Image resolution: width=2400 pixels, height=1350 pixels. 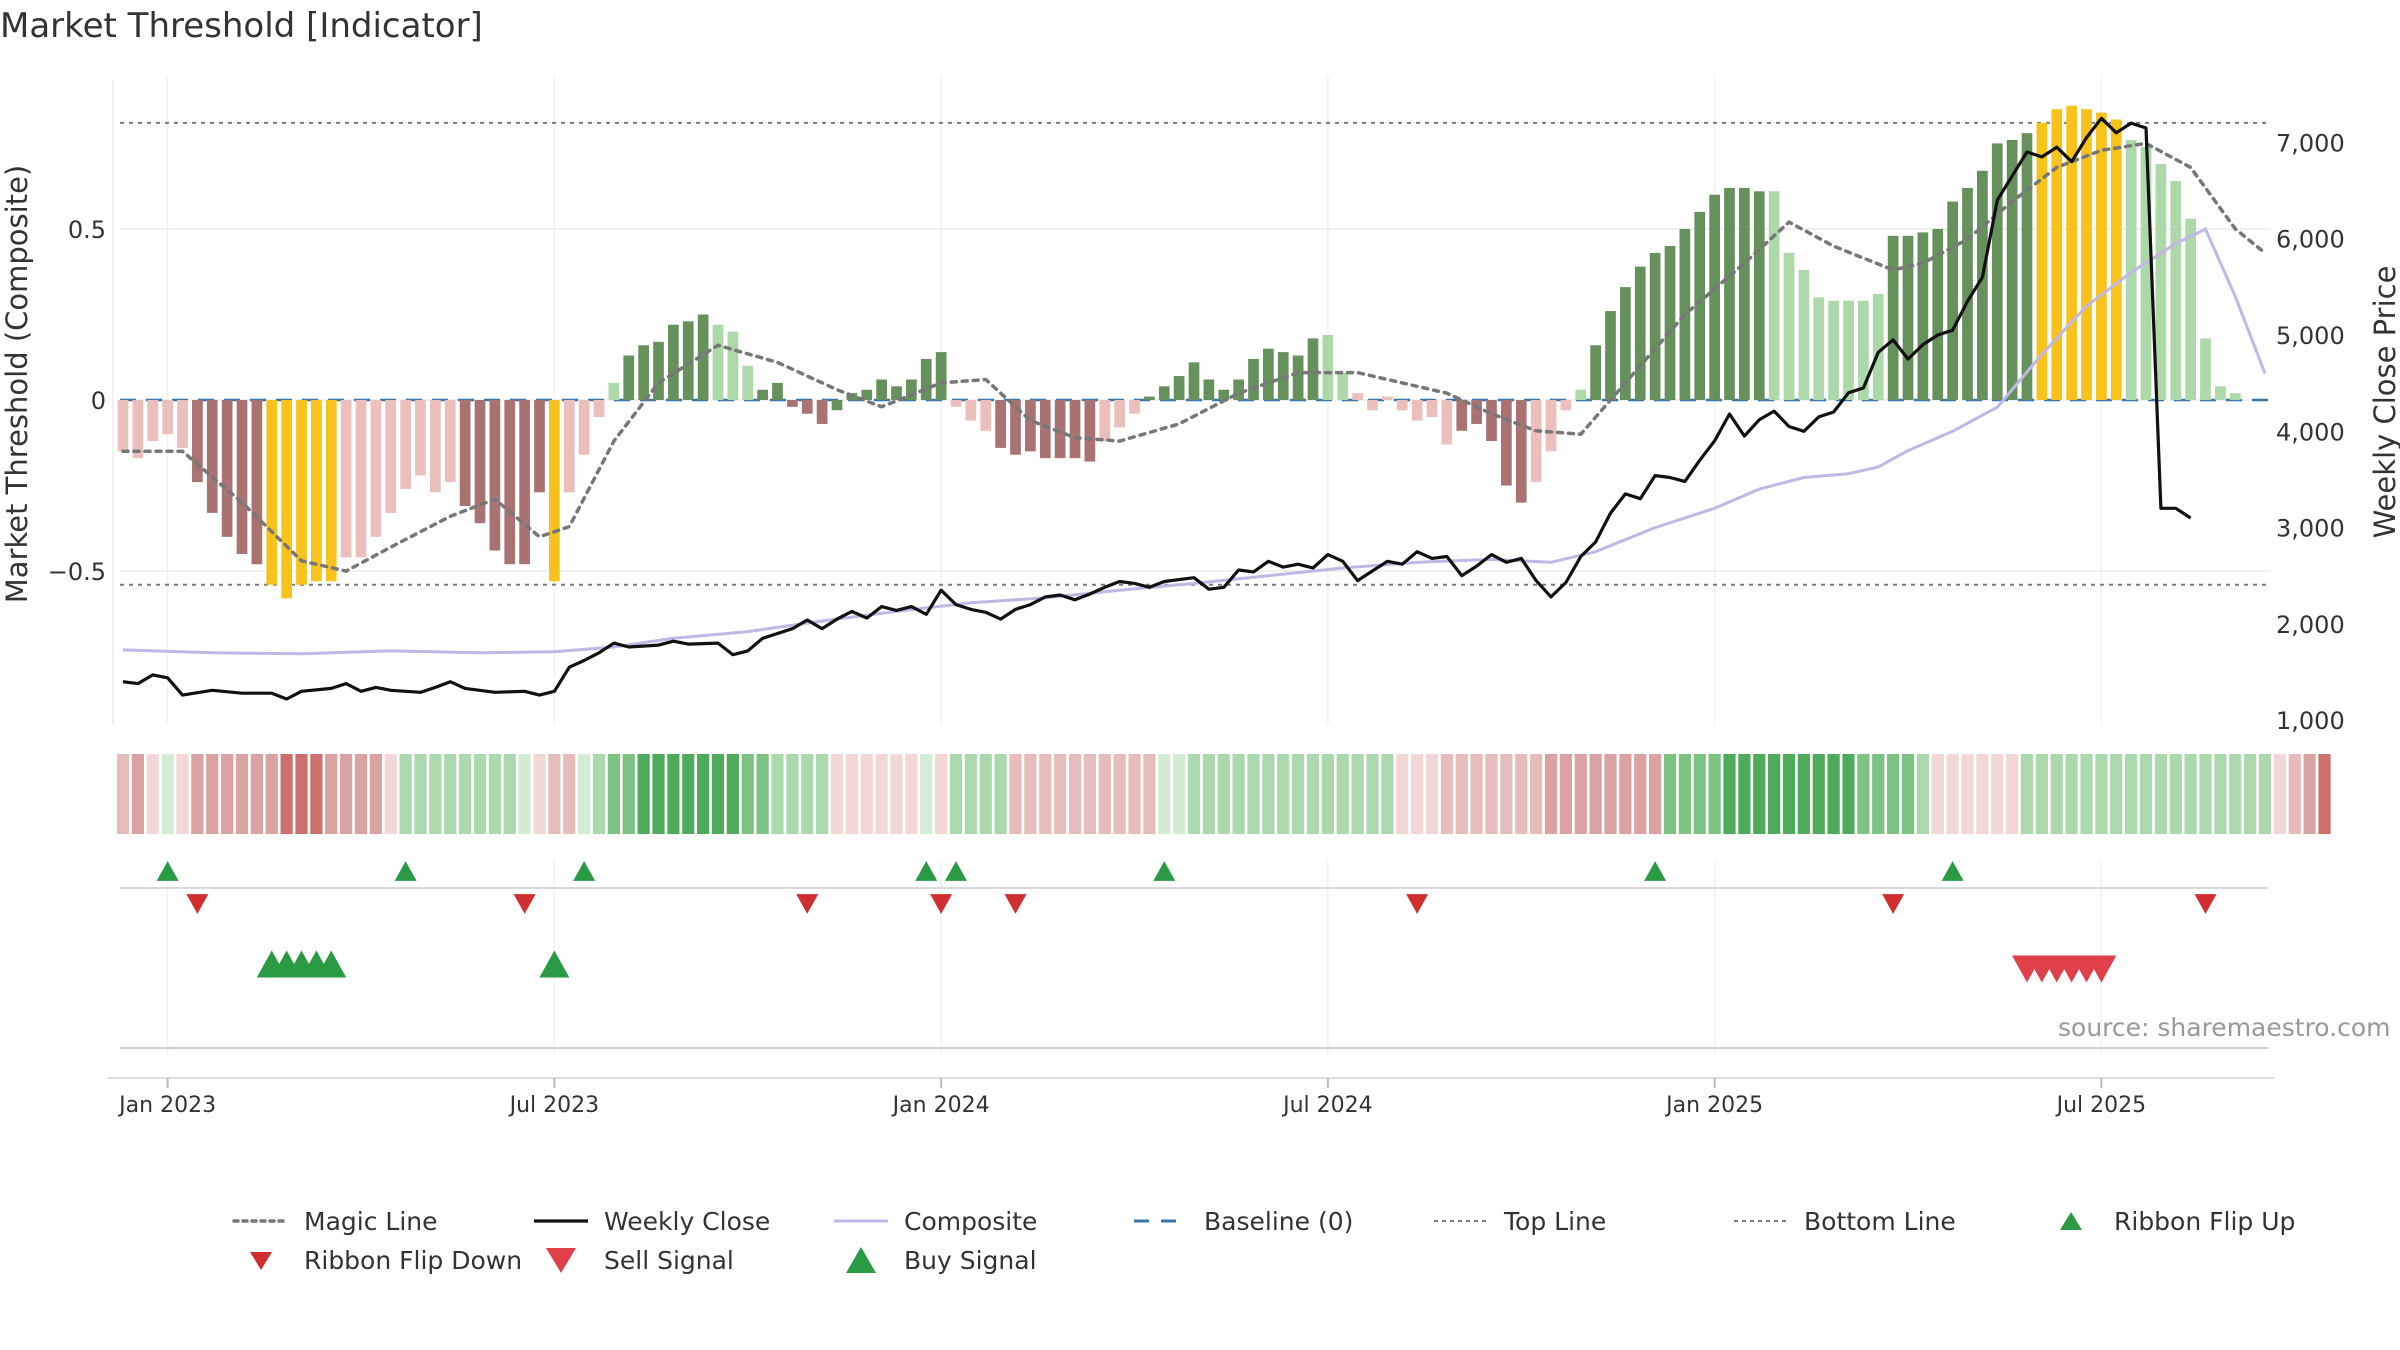 I want to click on y-tick-label-left: 0, so click(x=98, y=401).